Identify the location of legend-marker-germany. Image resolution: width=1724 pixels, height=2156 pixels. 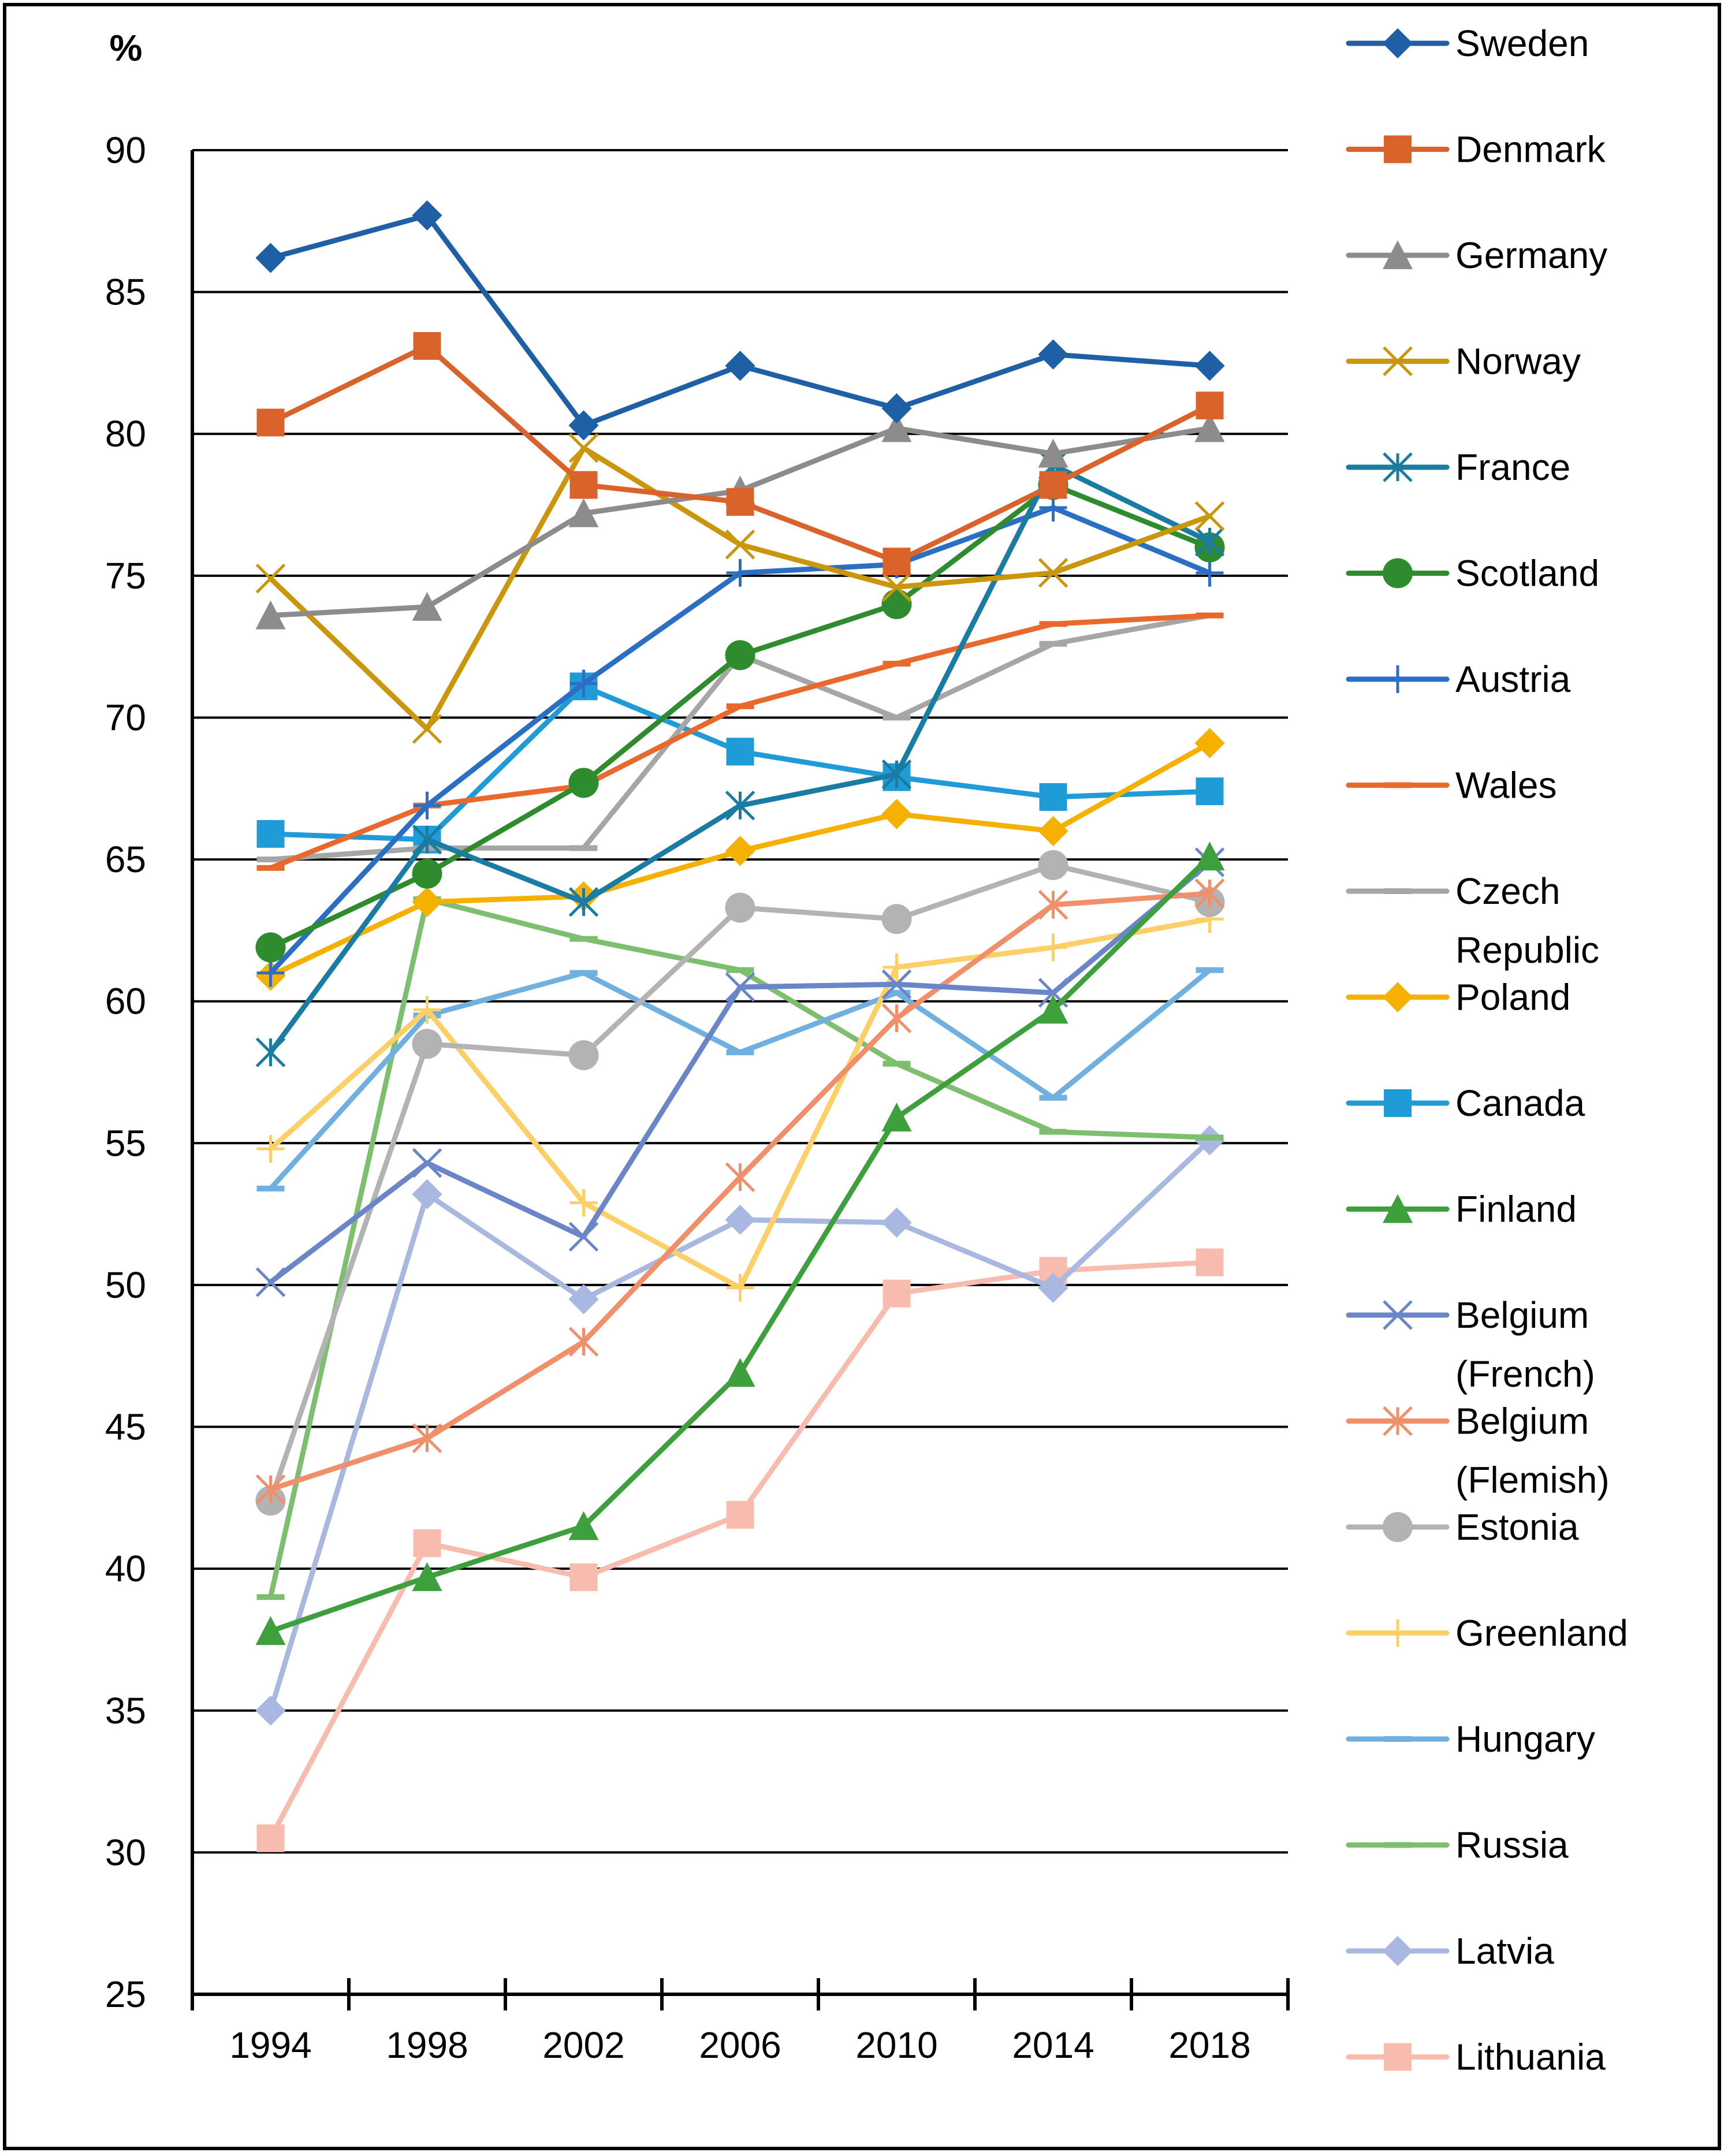
(1398, 254).